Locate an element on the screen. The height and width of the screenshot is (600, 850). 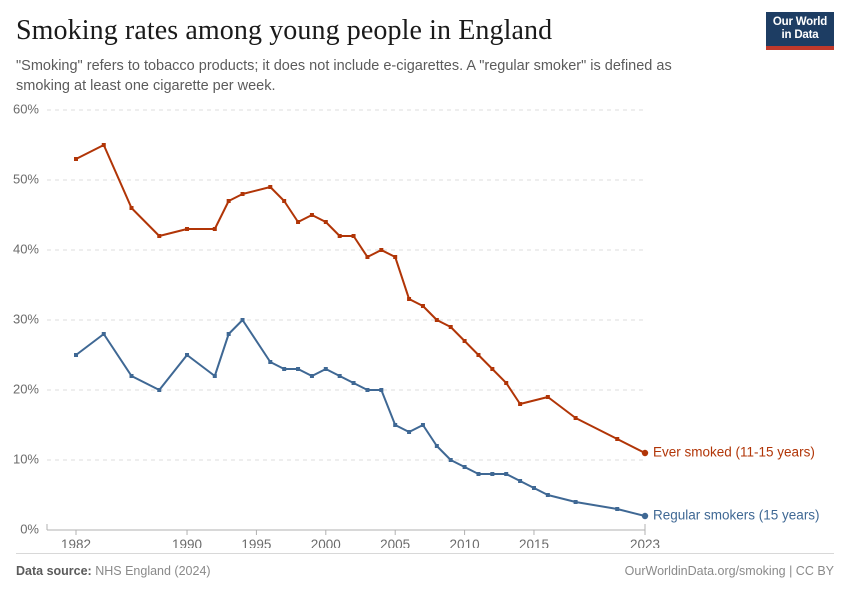
x-axis-tick-label: 2010 is located at coordinates (465, 542).